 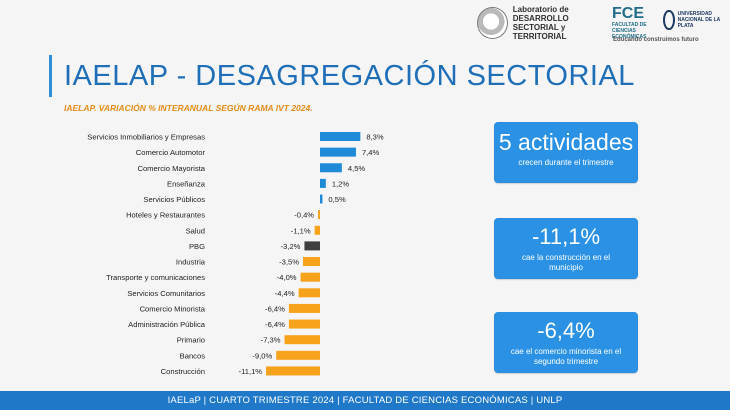 What do you see at coordinates (197, 246) in the screenshot?
I see `category-label: PBG` at bounding box center [197, 246].